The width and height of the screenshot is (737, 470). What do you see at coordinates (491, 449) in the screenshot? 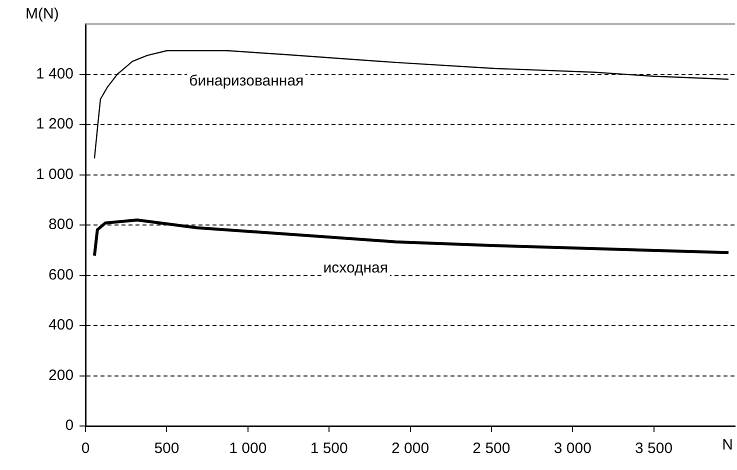
I see `x-tick-label: 2 500` at bounding box center [491, 449].